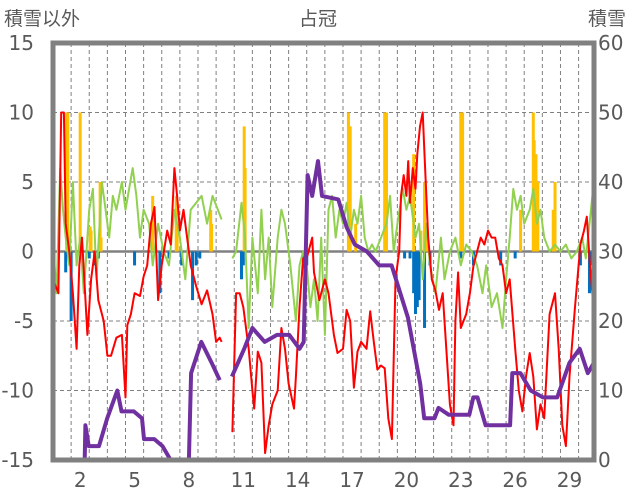 The image size is (636, 501). I want to click on left-tick-label: -15, so click(17, 460).